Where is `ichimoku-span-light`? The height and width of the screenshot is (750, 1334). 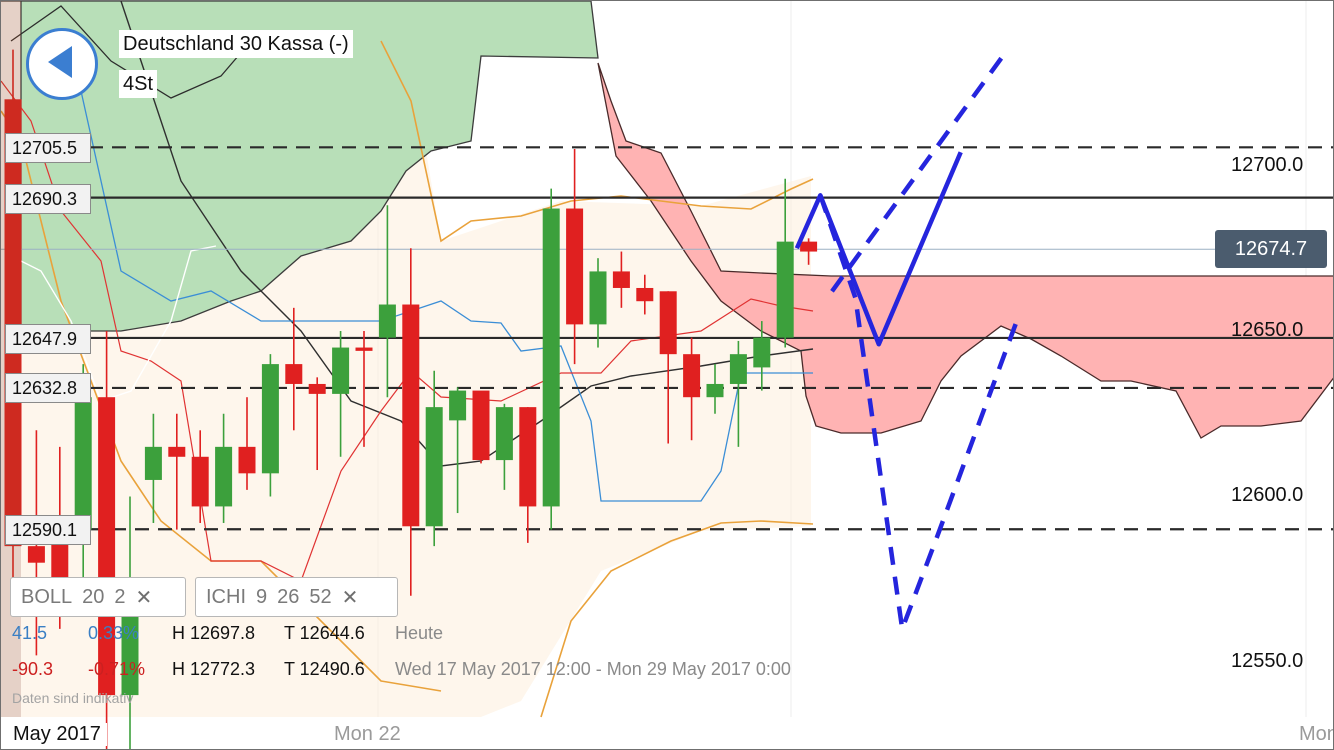 ichimoku-span-light is located at coordinates (109, 323).